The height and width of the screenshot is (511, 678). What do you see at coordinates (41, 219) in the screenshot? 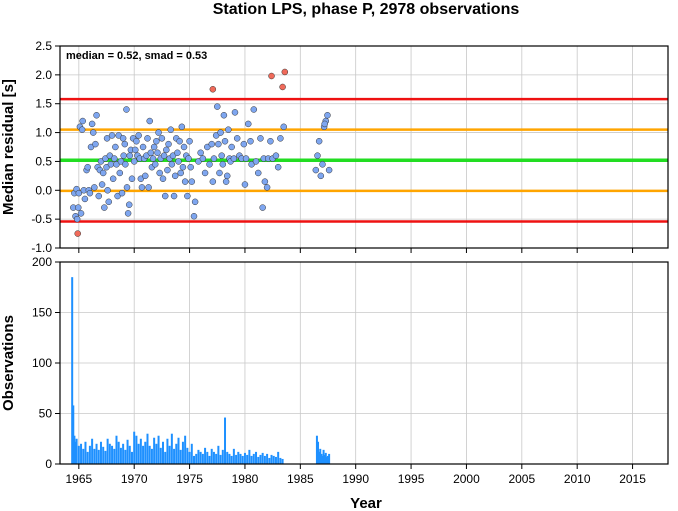
I see `residual-y-tick-label: -0.5` at bounding box center [41, 219].